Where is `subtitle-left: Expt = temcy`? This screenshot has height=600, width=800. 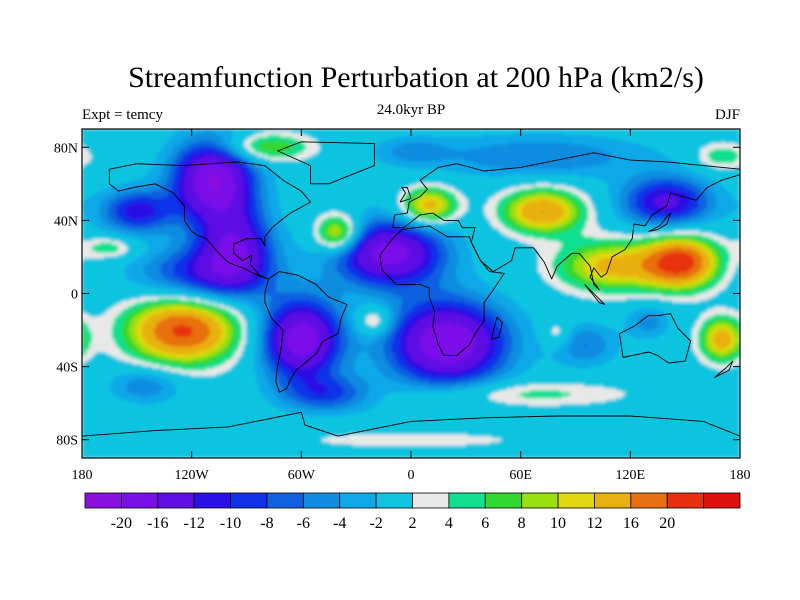
subtitle-left: Expt = temcy is located at coordinates (122, 115).